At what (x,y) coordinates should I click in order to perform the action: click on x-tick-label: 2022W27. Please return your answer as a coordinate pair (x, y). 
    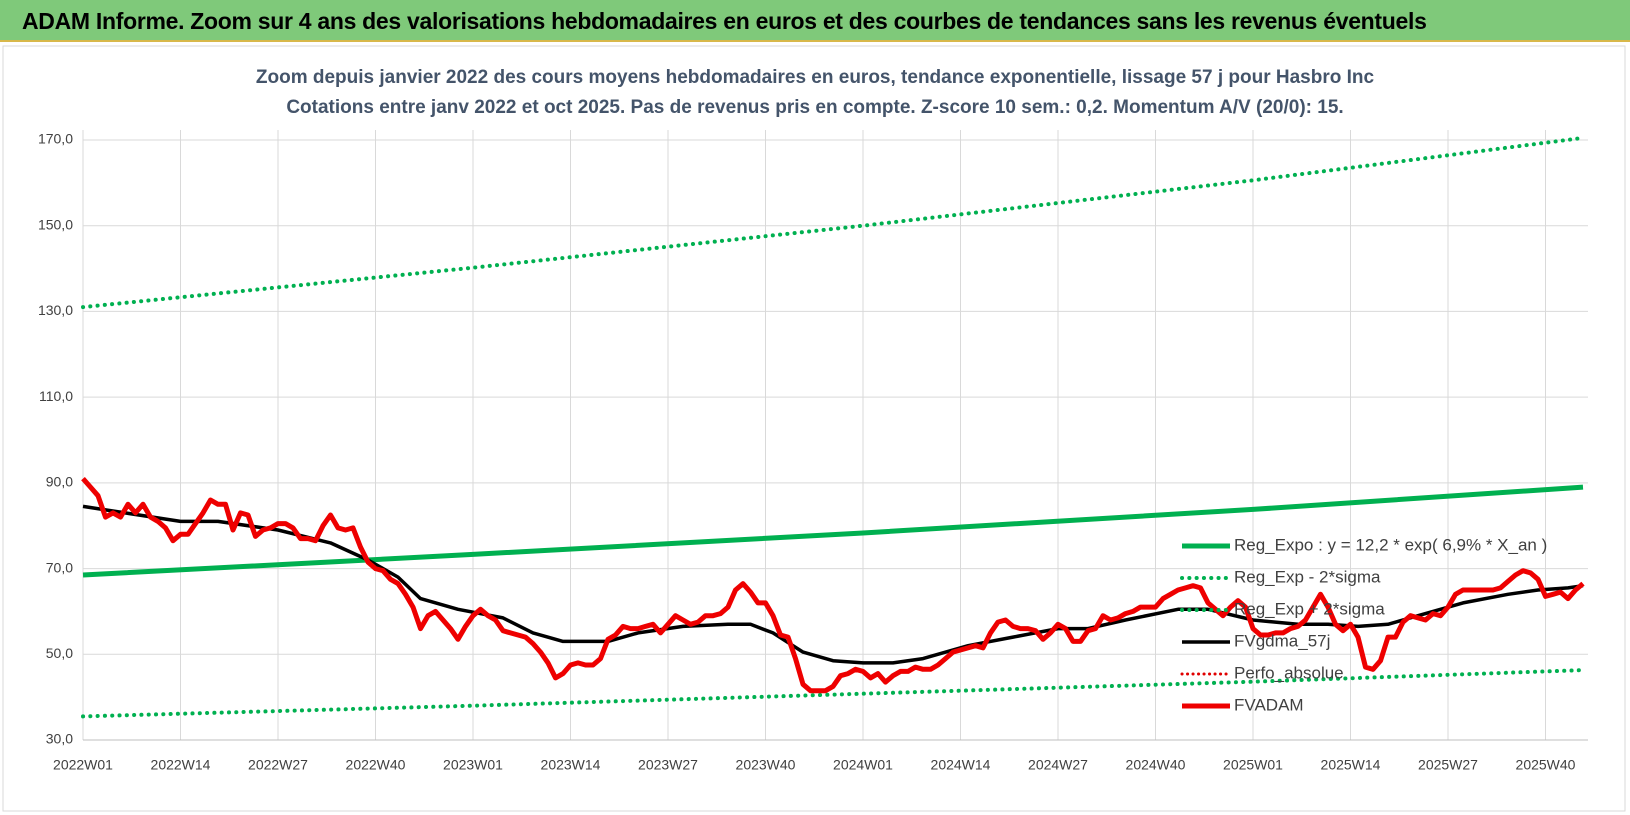
    Looking at the image, I should click on (278, 765).